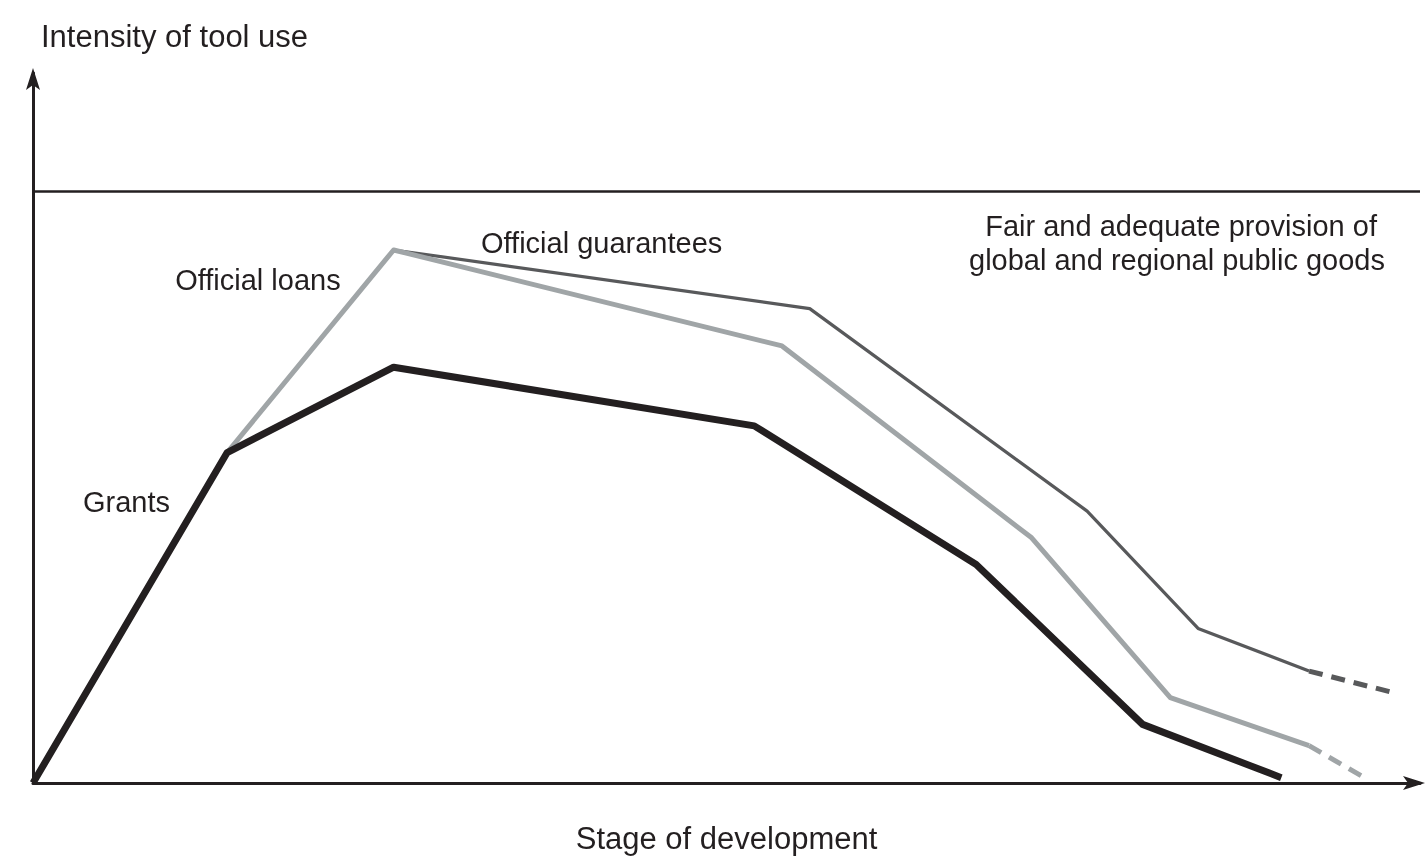  I want to click on series-label: Grants, so click(127, 502).